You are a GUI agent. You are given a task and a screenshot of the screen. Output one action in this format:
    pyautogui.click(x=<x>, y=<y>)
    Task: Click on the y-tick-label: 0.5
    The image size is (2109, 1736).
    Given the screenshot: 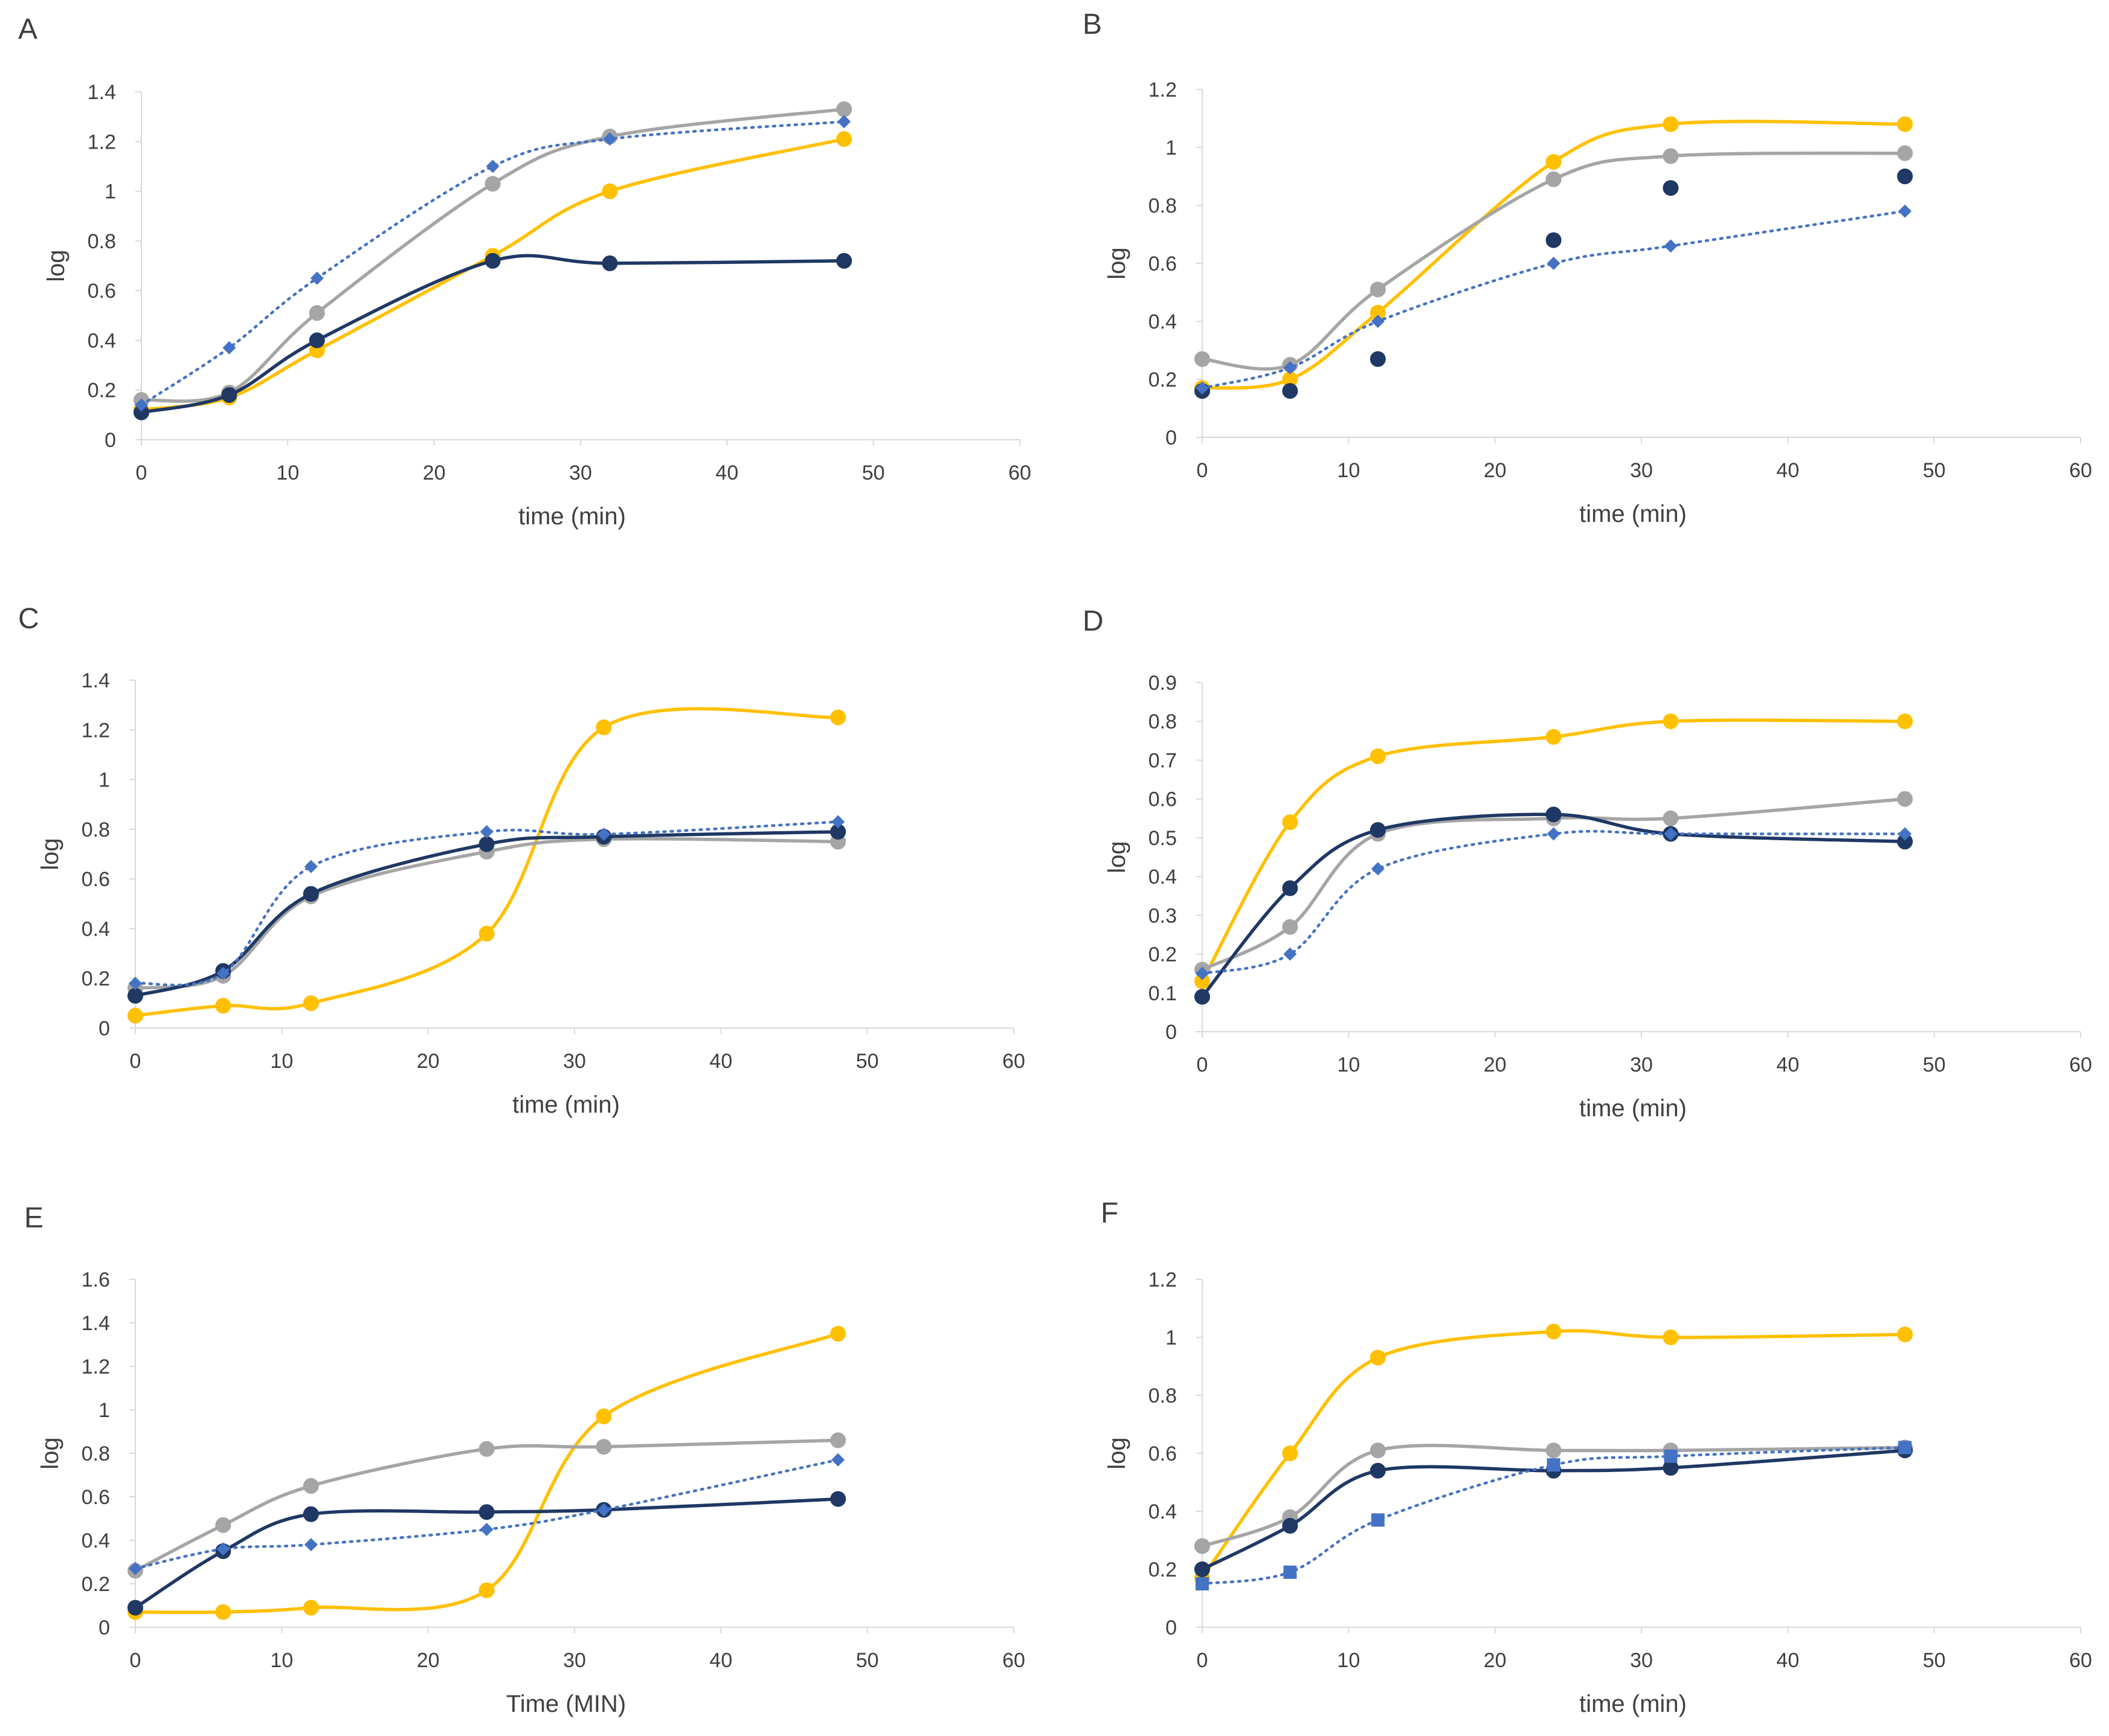 What is the action you would take?
    pyautogui.click(x=1162, y=838)
    